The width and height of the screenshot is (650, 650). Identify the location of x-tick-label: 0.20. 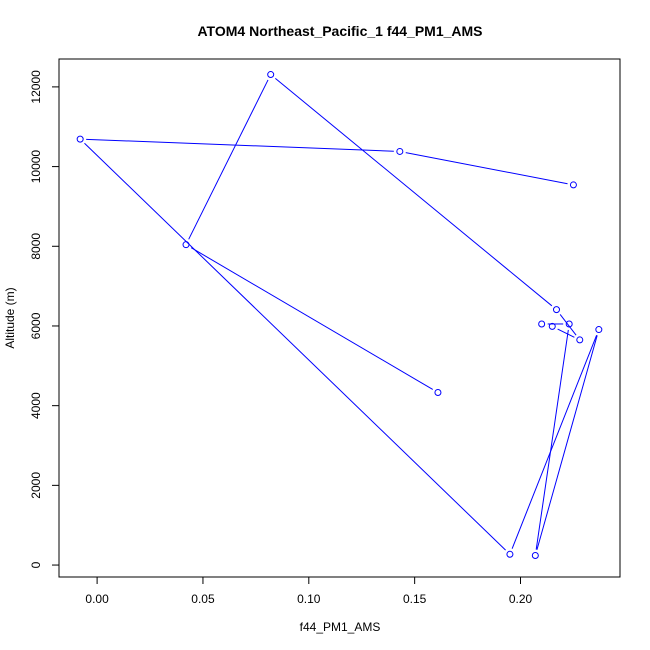
(521, 599).